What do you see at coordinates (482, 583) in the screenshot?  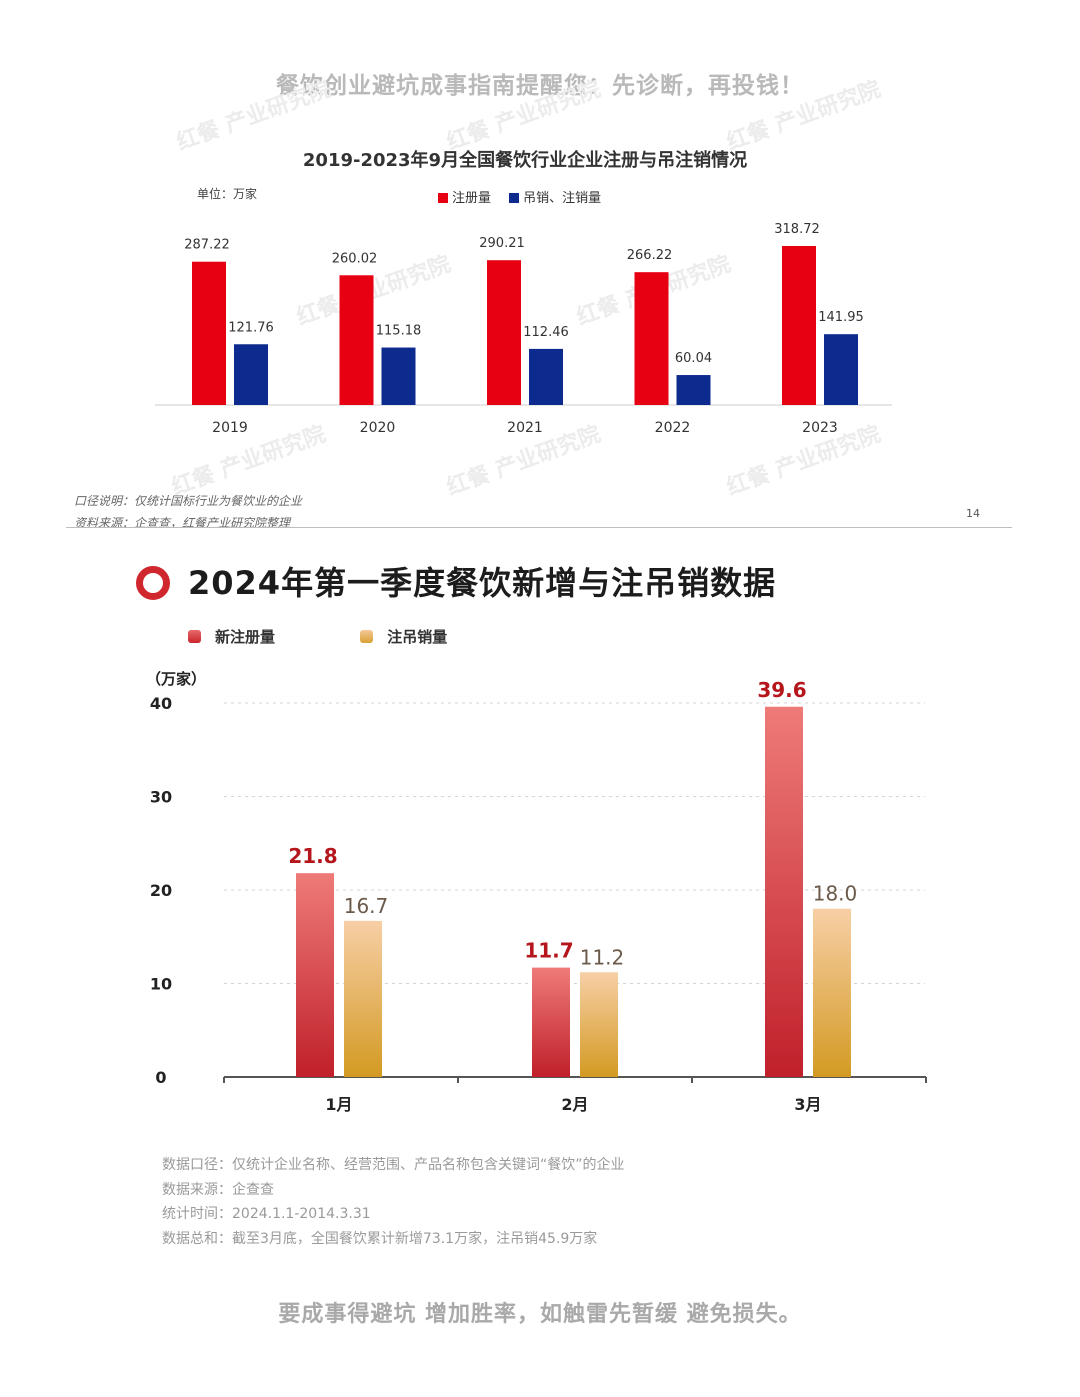 I see `chart2-title: 2024年第一季度餐饮新增与注吊销数据` at bounding box center [482, 583].